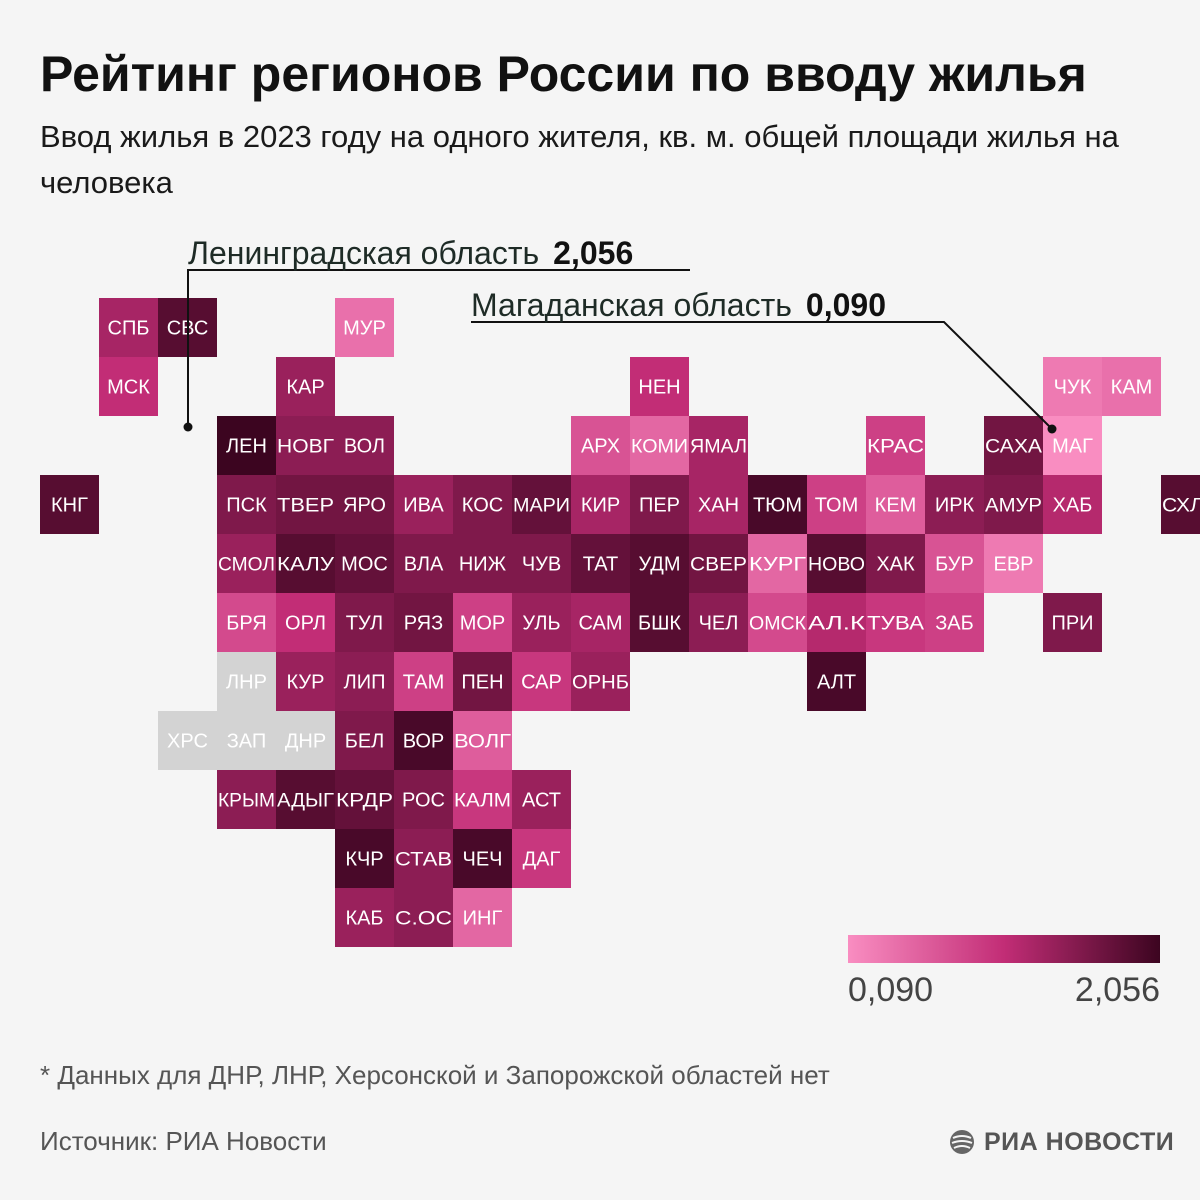 Image resolution: width=1200 pixels, height=1200 pixels. Describe the element at coordinates (891, 990) in the screenshot. I see `legend-min-label: 0,090` at that location.